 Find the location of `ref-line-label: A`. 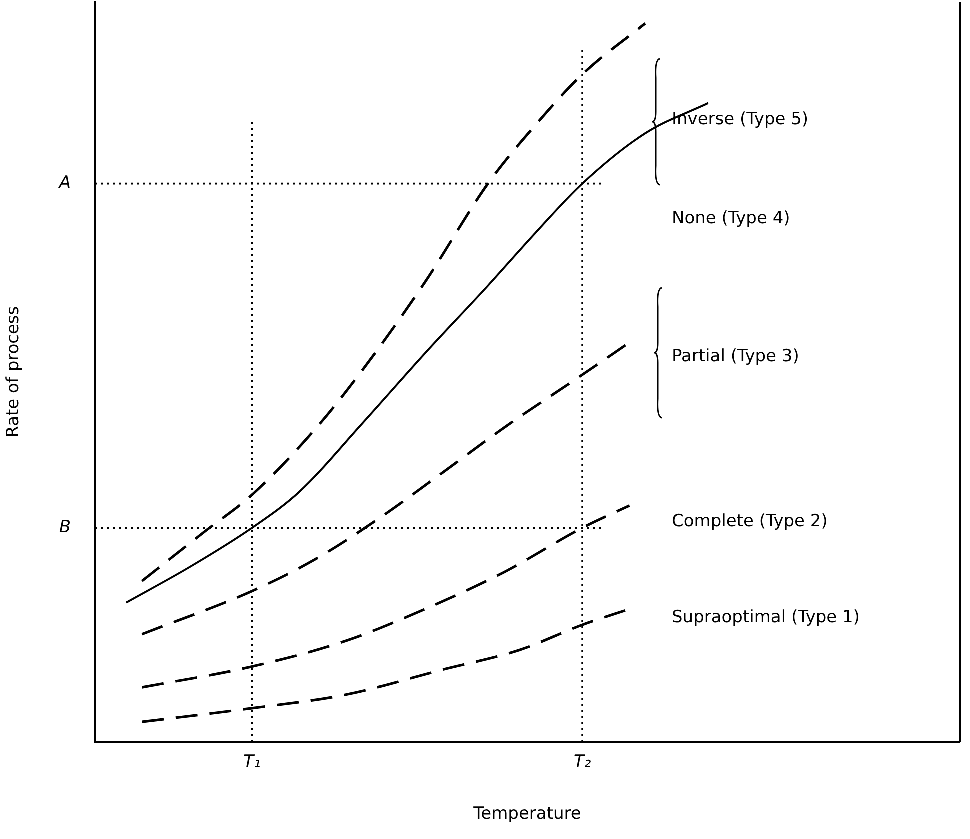

ref-line-label: A is located at coordinates (64, 183).